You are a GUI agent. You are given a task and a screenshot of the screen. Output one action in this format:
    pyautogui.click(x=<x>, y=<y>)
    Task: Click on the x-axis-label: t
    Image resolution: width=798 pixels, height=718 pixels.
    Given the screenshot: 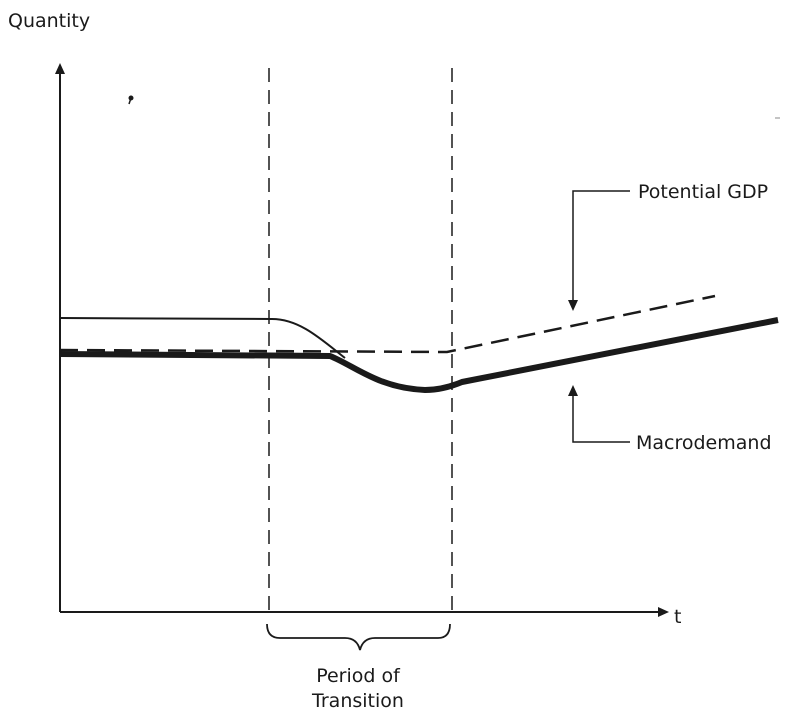 What is the action you would take?
    pyautogui.click(x=677, y=617)
    